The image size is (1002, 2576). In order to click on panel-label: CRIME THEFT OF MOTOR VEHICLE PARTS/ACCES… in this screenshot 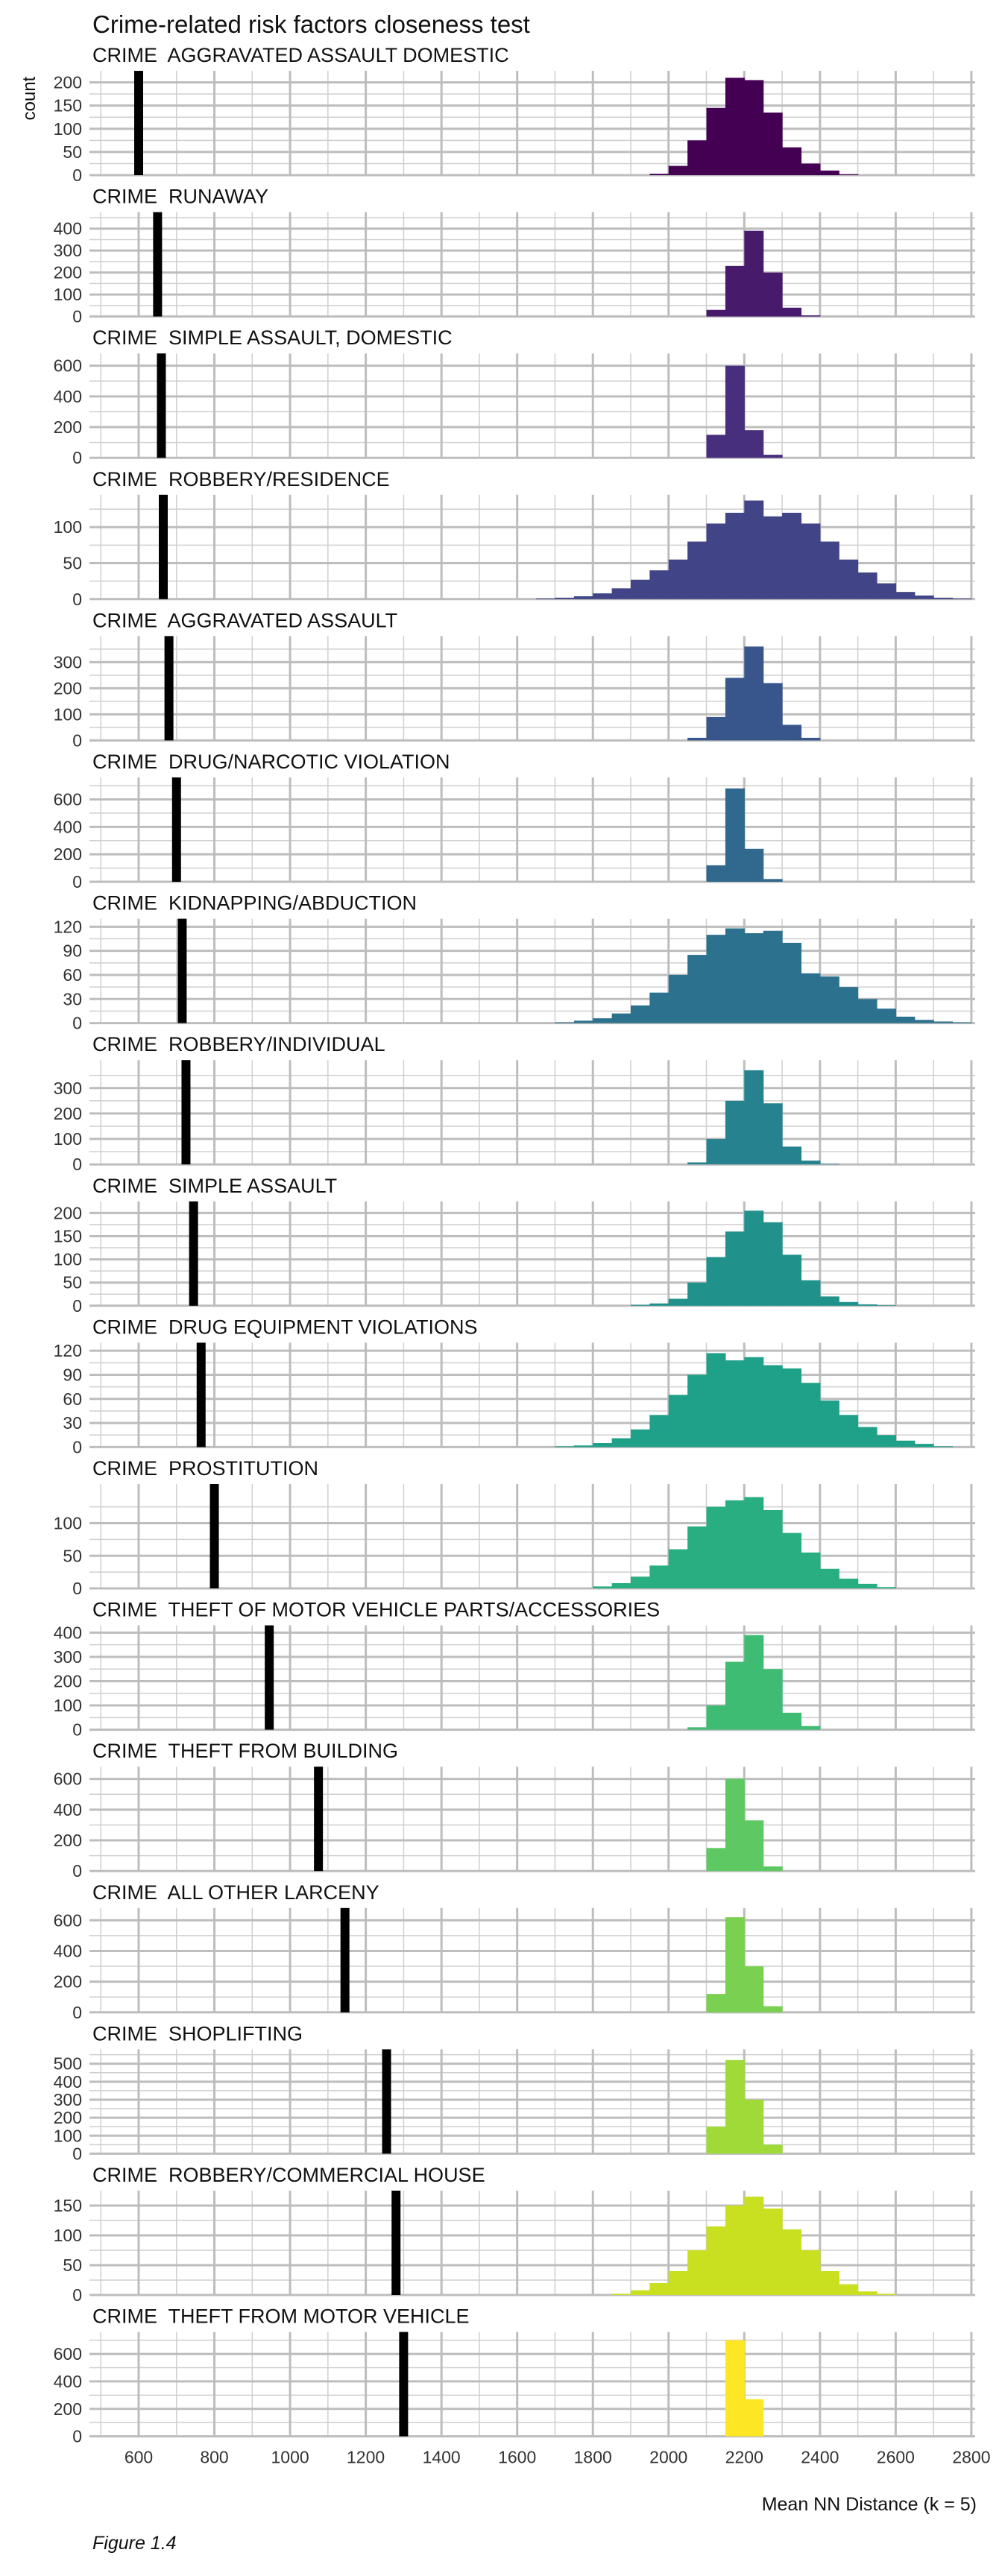, I will do `click(376, 1610)`.